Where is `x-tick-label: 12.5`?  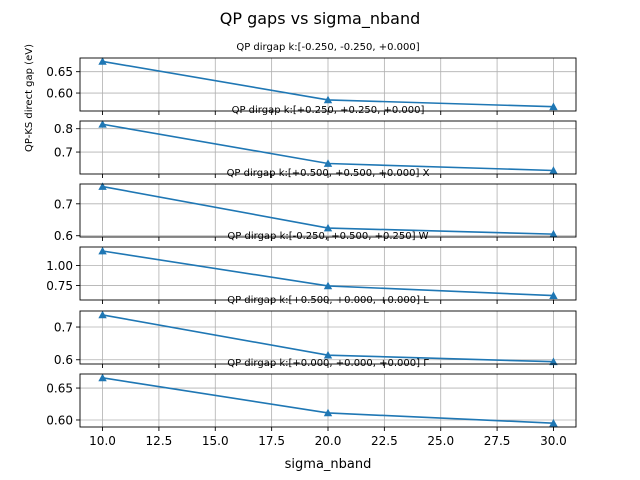 x-tick-label: 12.5 is located at coordinates (159, 441).